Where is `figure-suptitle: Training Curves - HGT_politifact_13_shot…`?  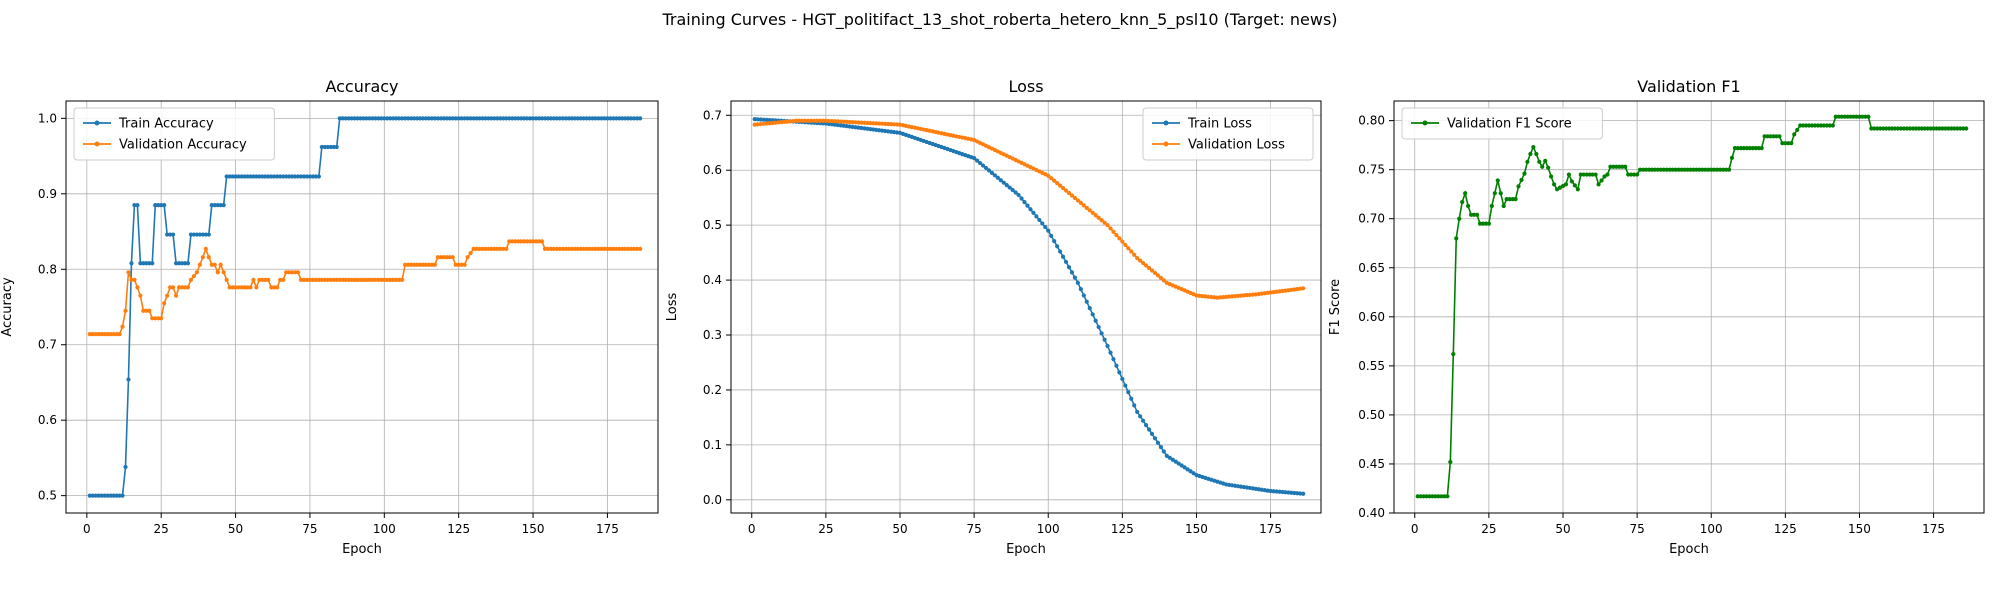
figure-suptitle: Training Curves - HGT_politifact_13_shot… is located at coordinates (999, 20).